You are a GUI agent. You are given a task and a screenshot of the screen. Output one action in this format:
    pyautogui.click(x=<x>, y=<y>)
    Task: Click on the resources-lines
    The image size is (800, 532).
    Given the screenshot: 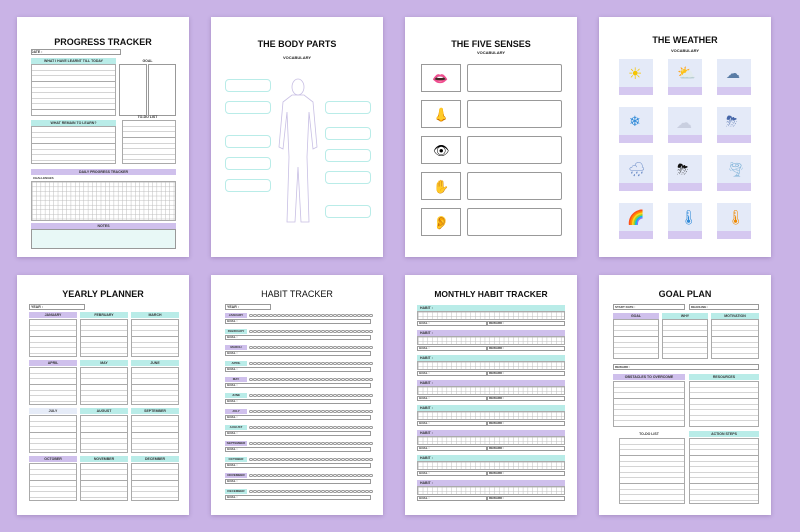 What is the action you would take?
    pyautogui.click(x=724, y=404)
    